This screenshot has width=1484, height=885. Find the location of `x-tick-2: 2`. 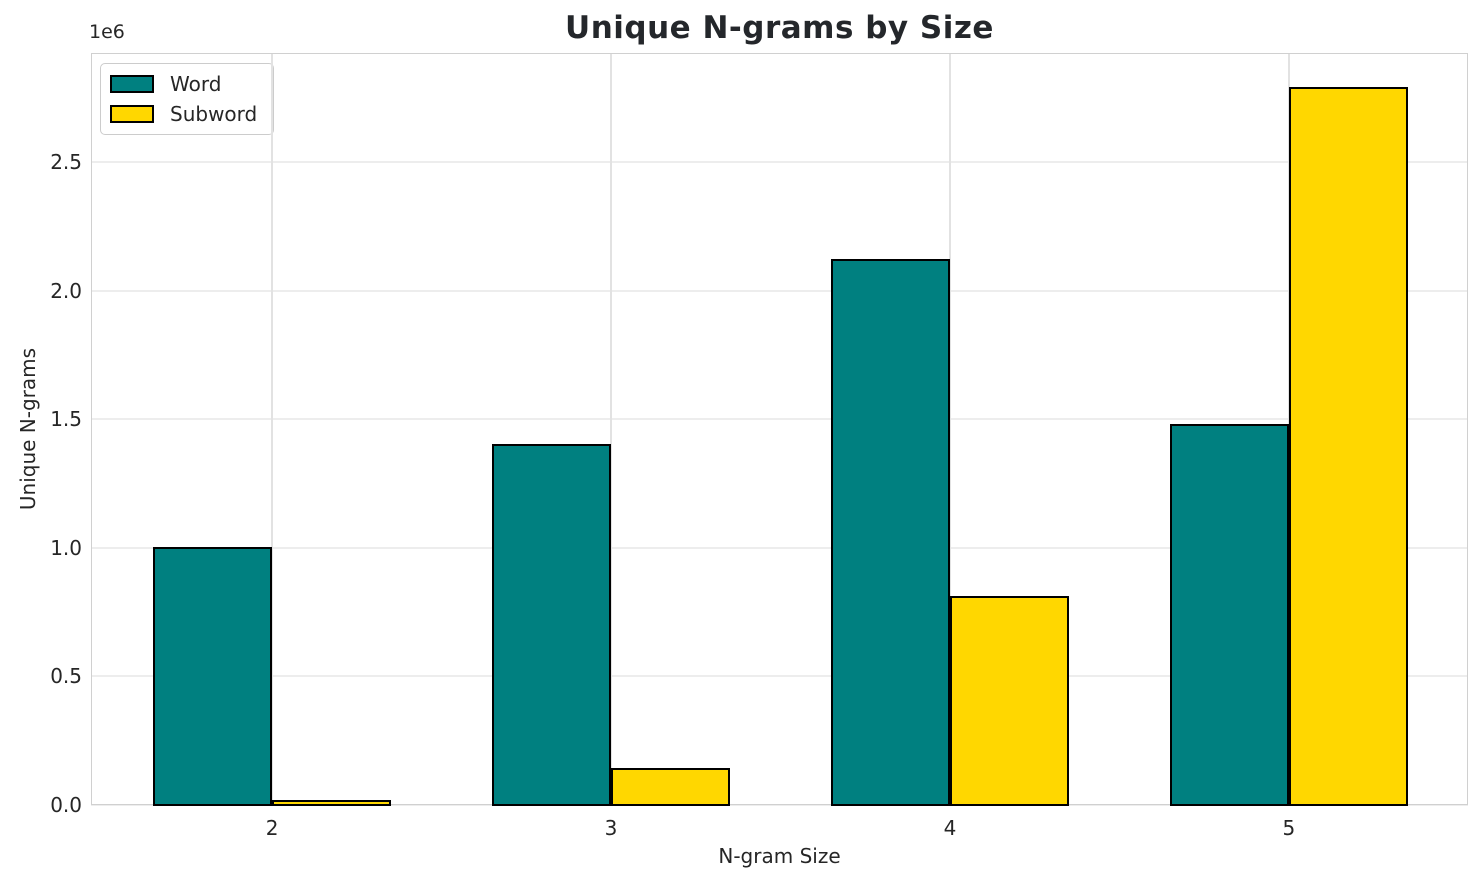

x-tick-2: 2 is located at coordinates (272, 828).